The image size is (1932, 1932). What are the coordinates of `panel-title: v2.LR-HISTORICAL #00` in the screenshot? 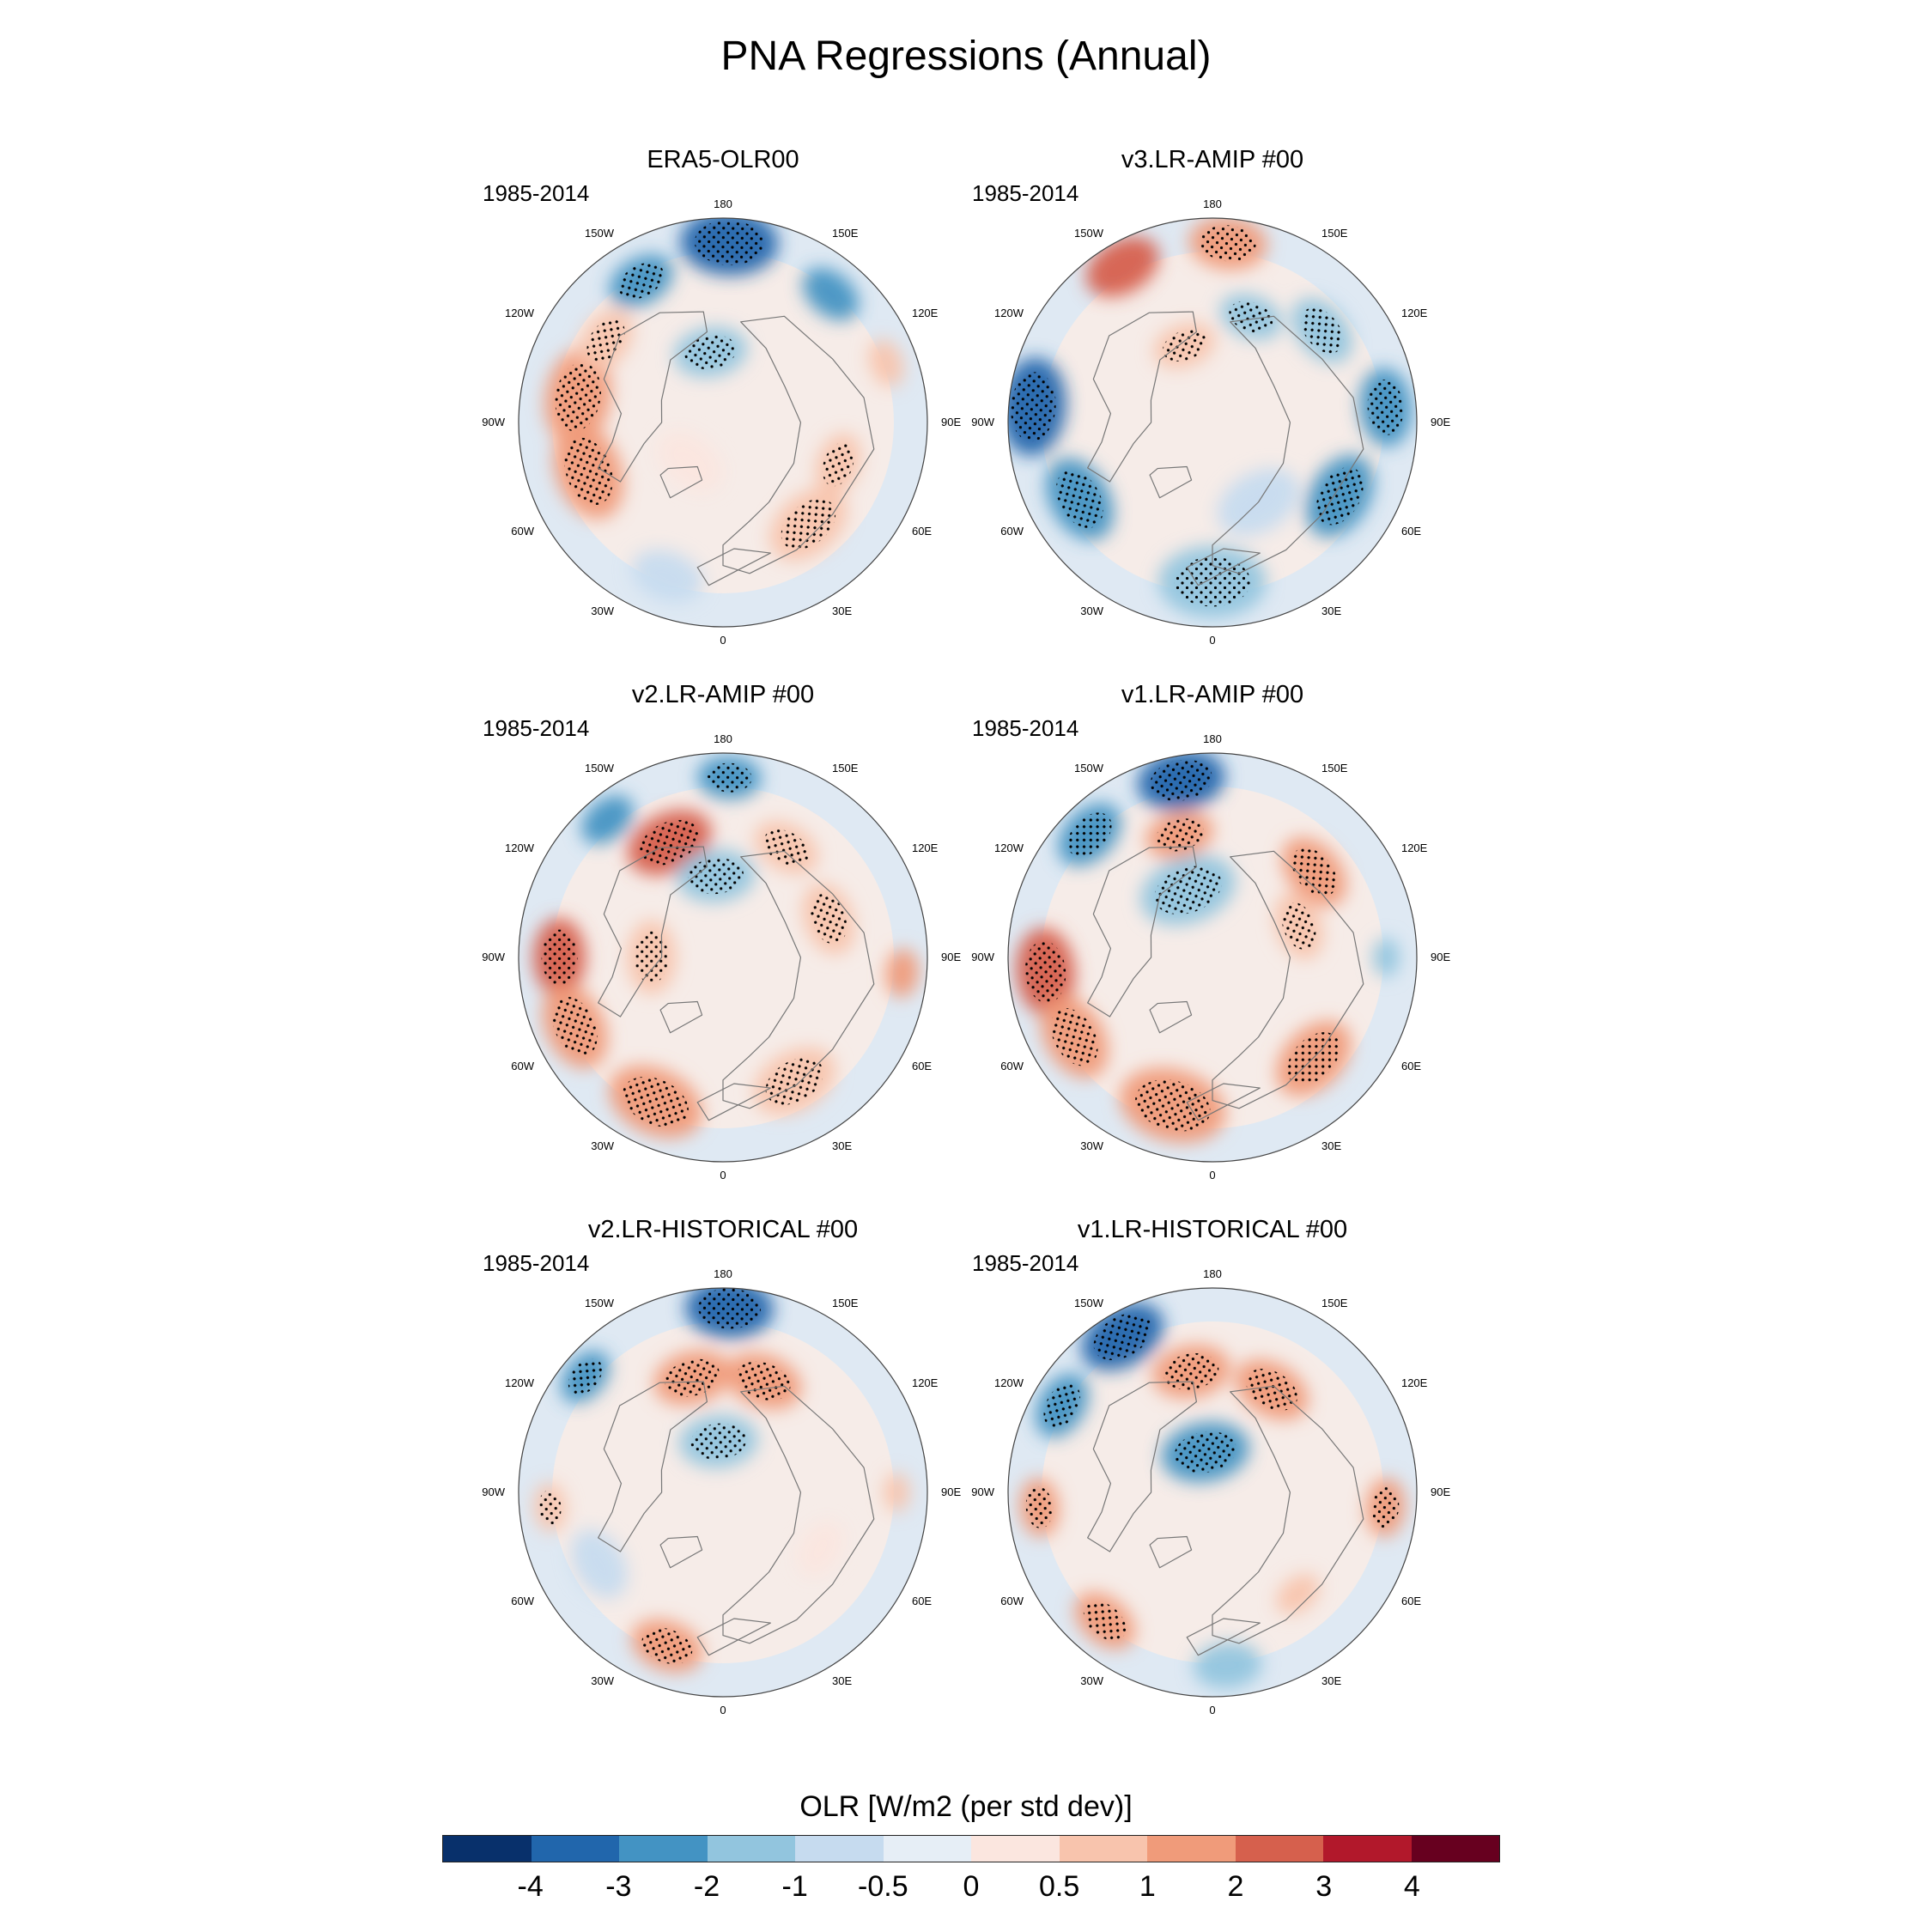 It's located at (723, 1229).